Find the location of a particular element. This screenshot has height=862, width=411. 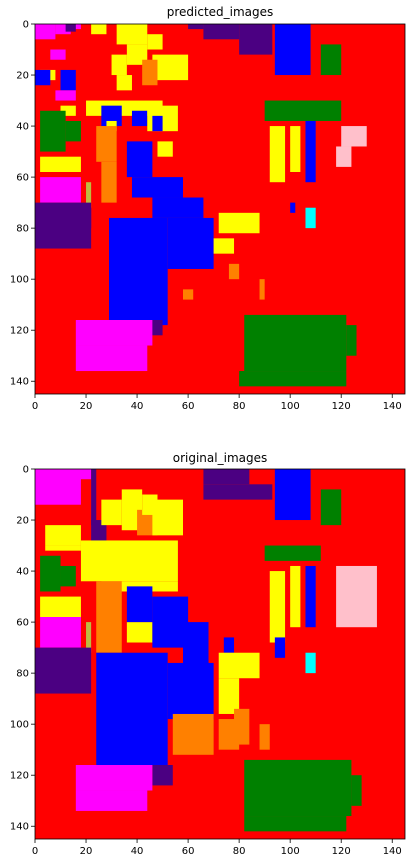

panel-title: original_images is located at coordinates (220, 458).